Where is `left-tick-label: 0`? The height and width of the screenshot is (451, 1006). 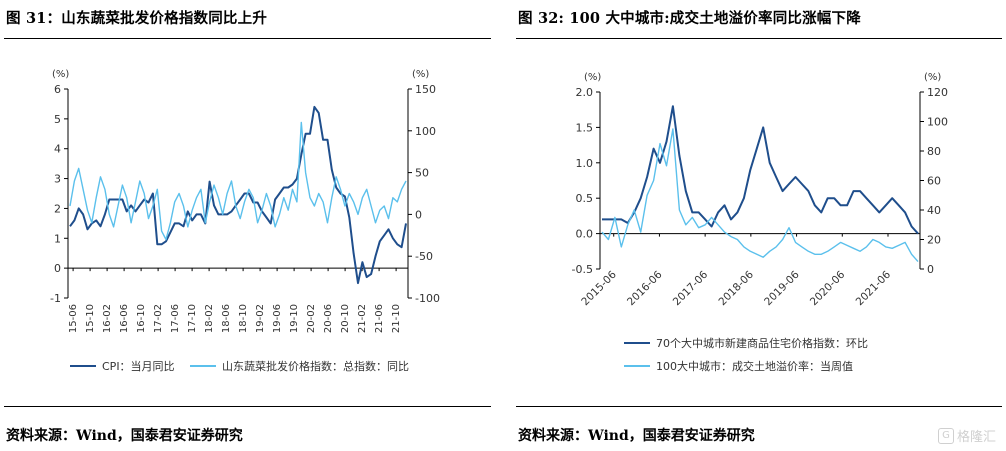
left-tick-label: 0 is located at coordinates (57, 268).